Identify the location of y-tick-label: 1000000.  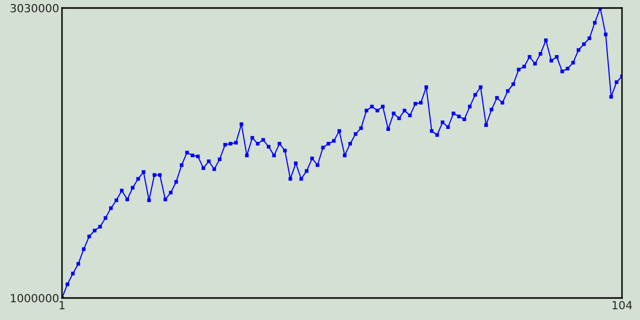
(34, 298).